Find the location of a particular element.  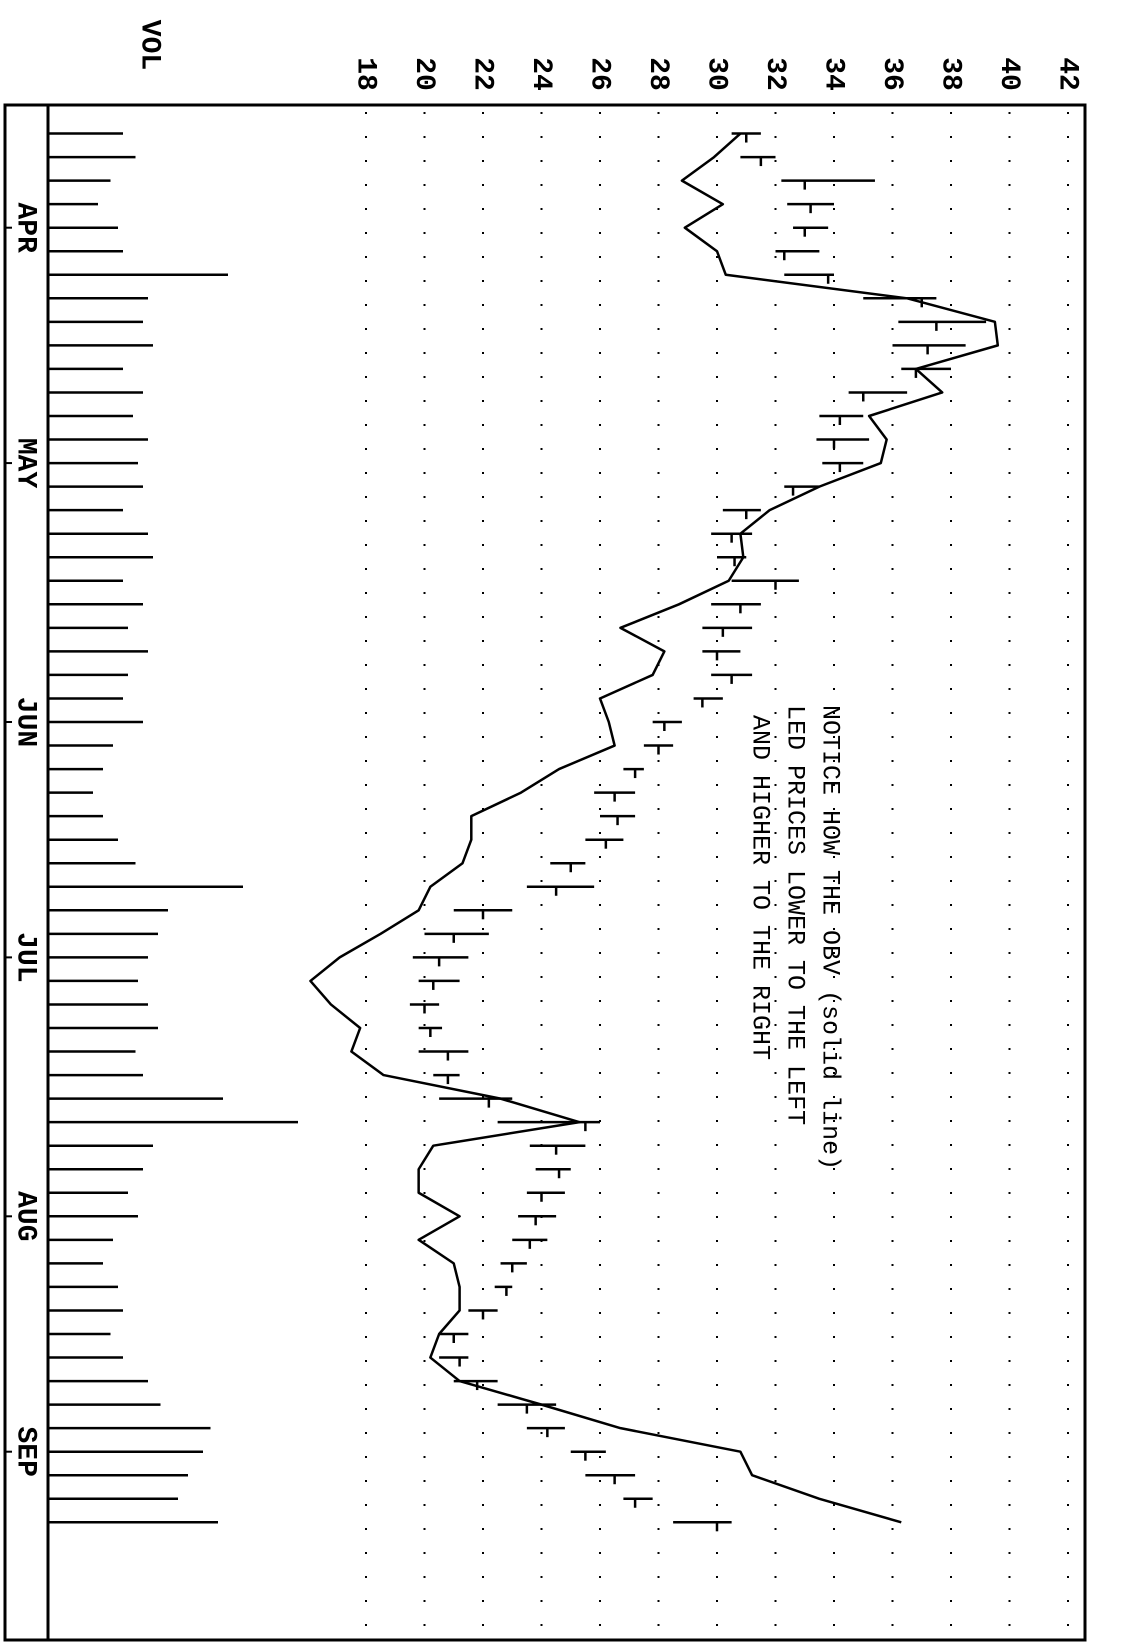

price-tick-label: 20 is located at coordinates (423, 74).